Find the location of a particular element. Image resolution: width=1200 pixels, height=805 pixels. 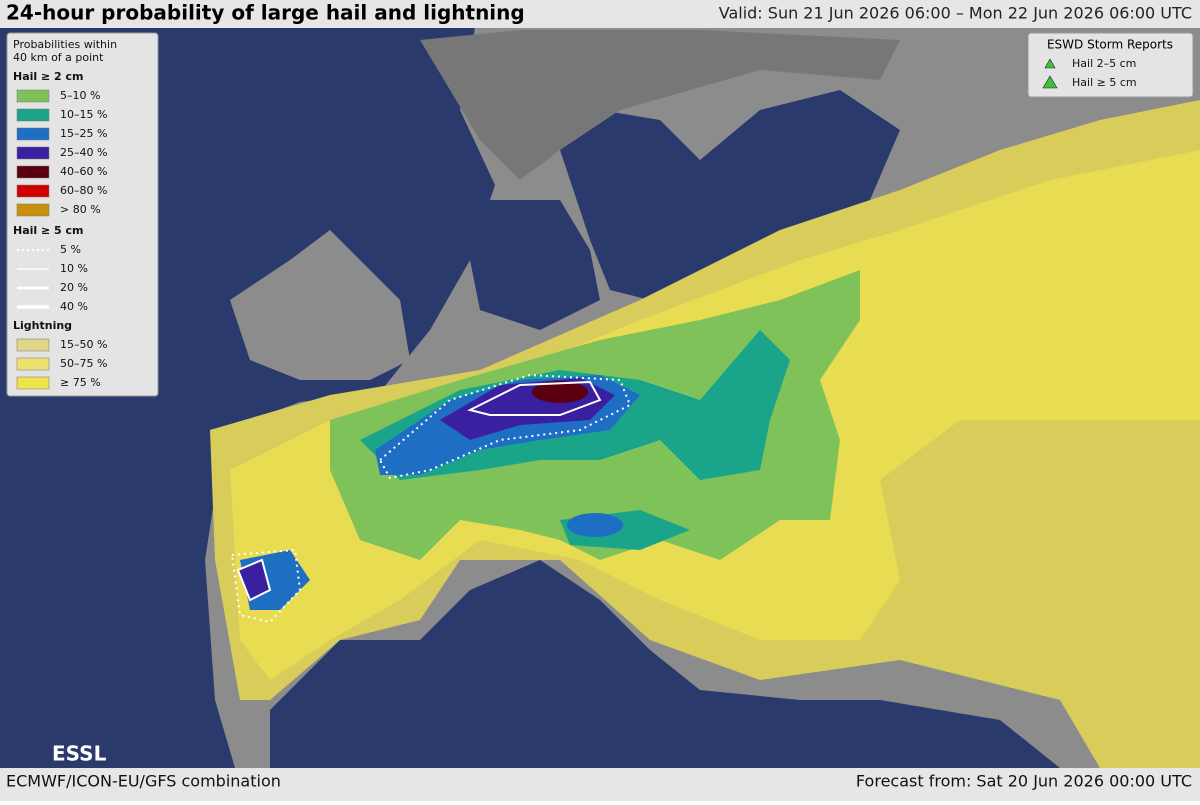

legend-label: 20 % is located at coordinates (74, 287).